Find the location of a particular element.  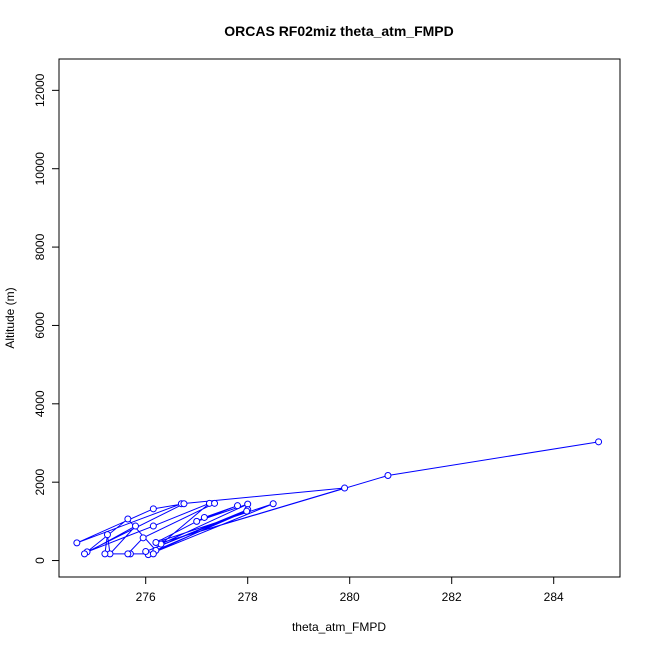

x-tick-label: 282 is located at coordinates (452, 597).